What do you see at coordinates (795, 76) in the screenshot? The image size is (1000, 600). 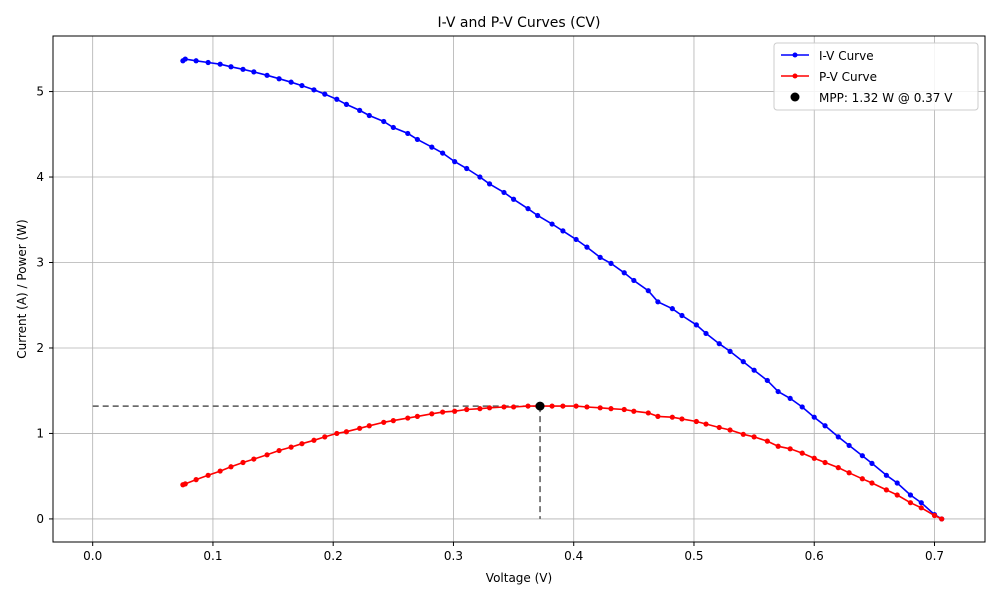 I see `legend-pv-marker` at bounding box center [795, 76].